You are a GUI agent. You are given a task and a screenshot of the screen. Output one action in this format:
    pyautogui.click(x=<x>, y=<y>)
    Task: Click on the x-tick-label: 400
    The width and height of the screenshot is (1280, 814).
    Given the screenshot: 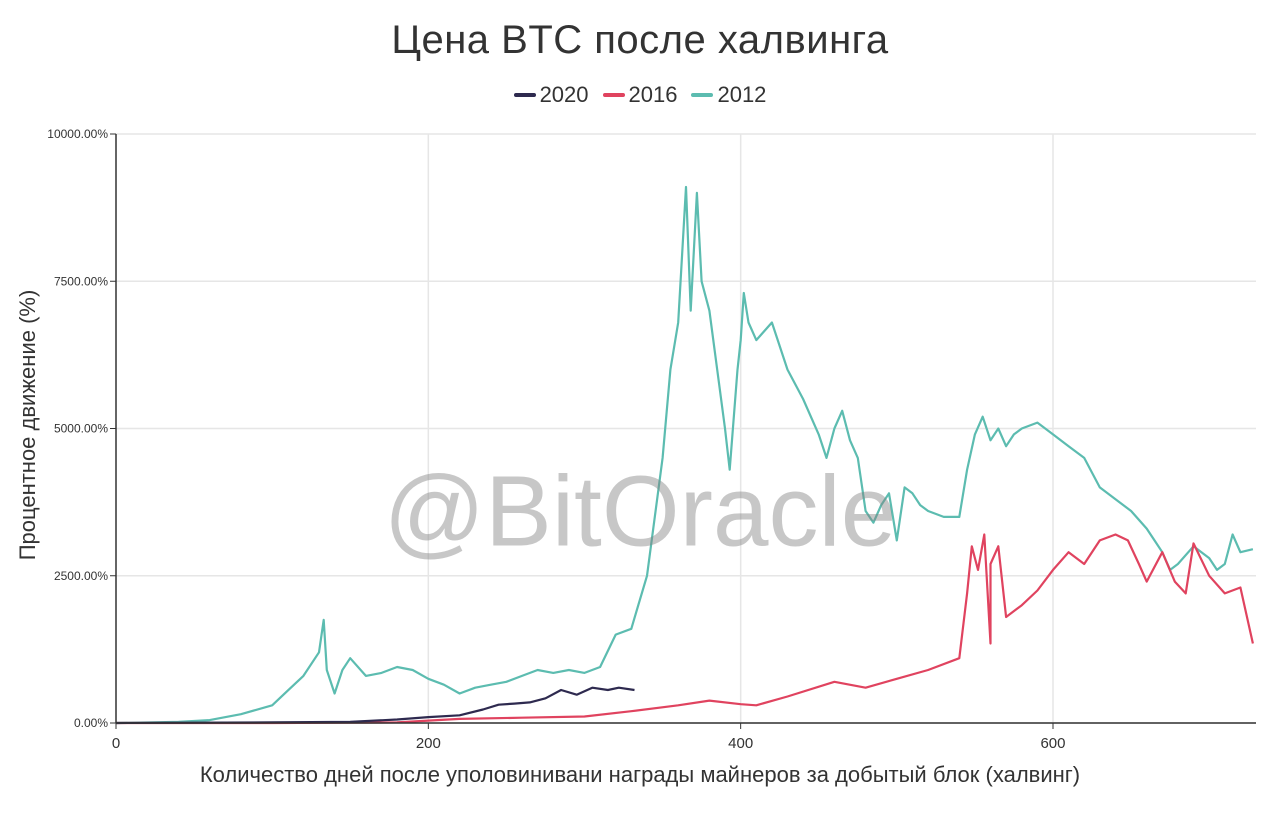 What is the action you would take?
    pyautogui.click(x=740, y=743)
    